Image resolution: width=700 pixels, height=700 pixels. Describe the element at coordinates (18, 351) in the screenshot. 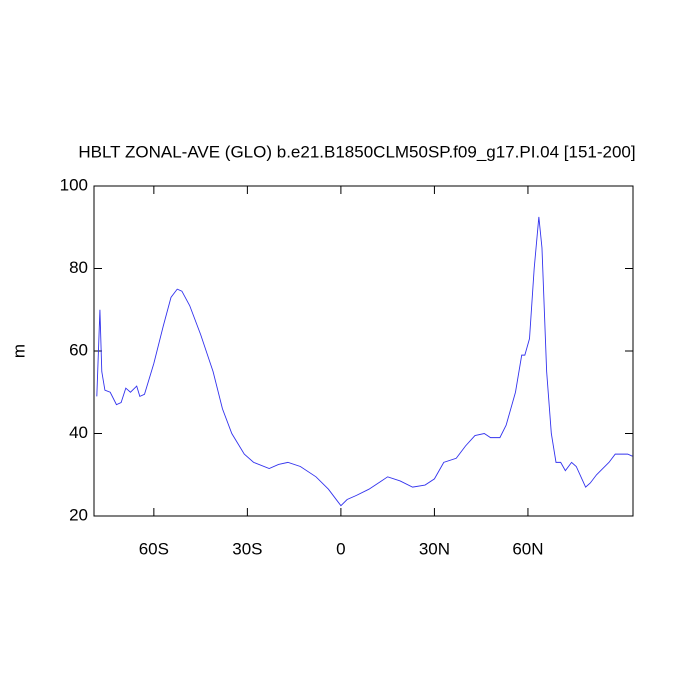

I see `y-axis-label: m` at that location.